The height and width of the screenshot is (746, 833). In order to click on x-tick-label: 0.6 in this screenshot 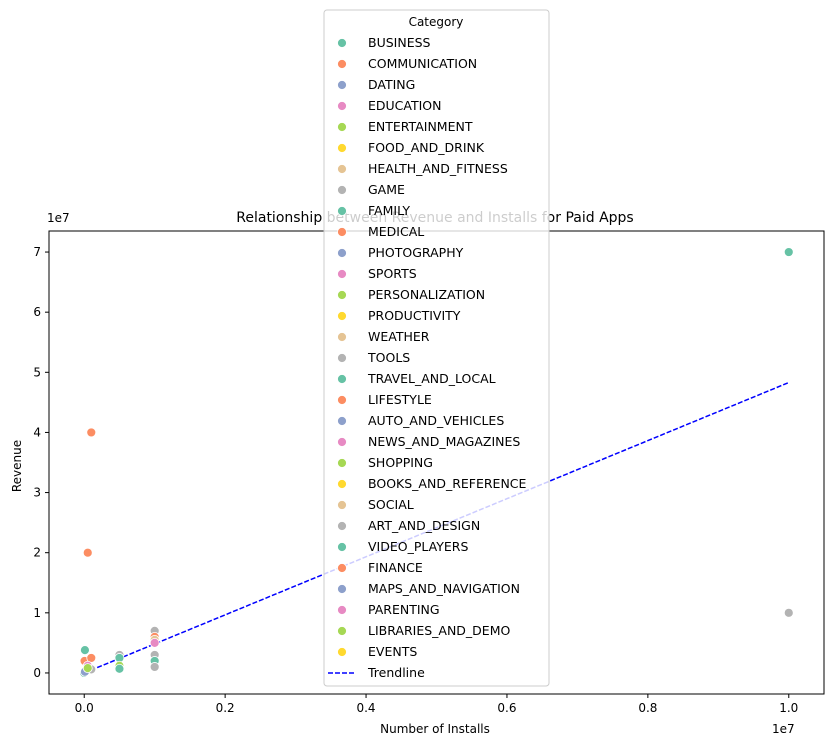, I will do `click(506, 708)`.